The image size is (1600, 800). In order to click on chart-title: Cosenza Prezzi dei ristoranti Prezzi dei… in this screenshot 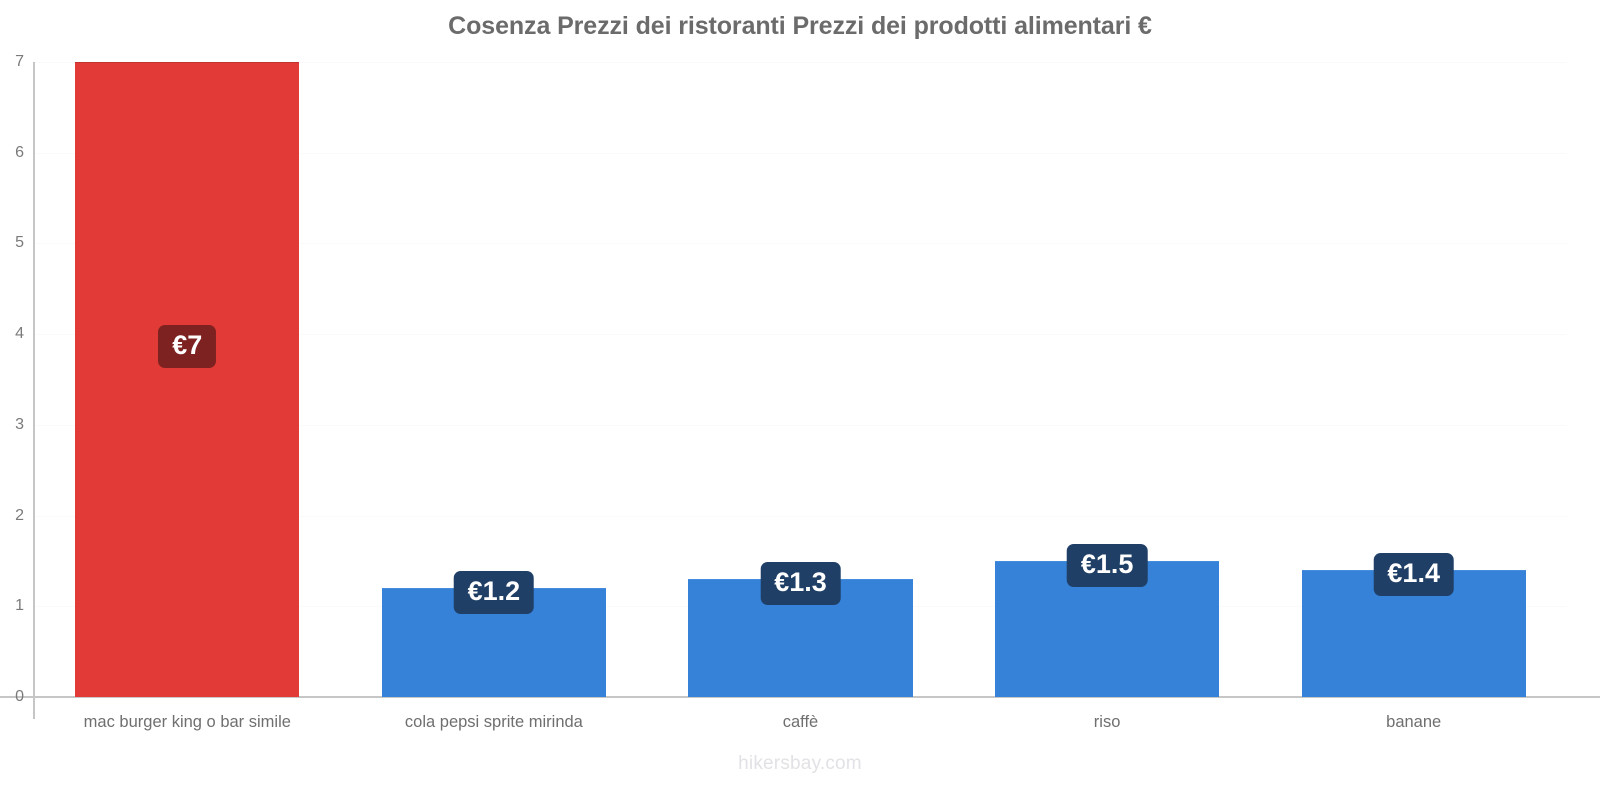, I will do `click(800, 26)`.